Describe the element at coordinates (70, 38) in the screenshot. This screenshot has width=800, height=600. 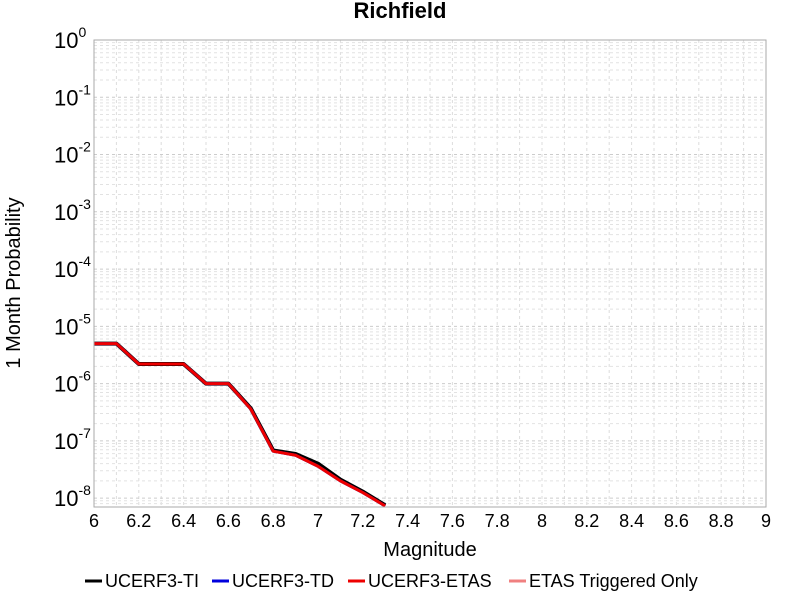
I see `y-tick-label: 10⁰` at that location.